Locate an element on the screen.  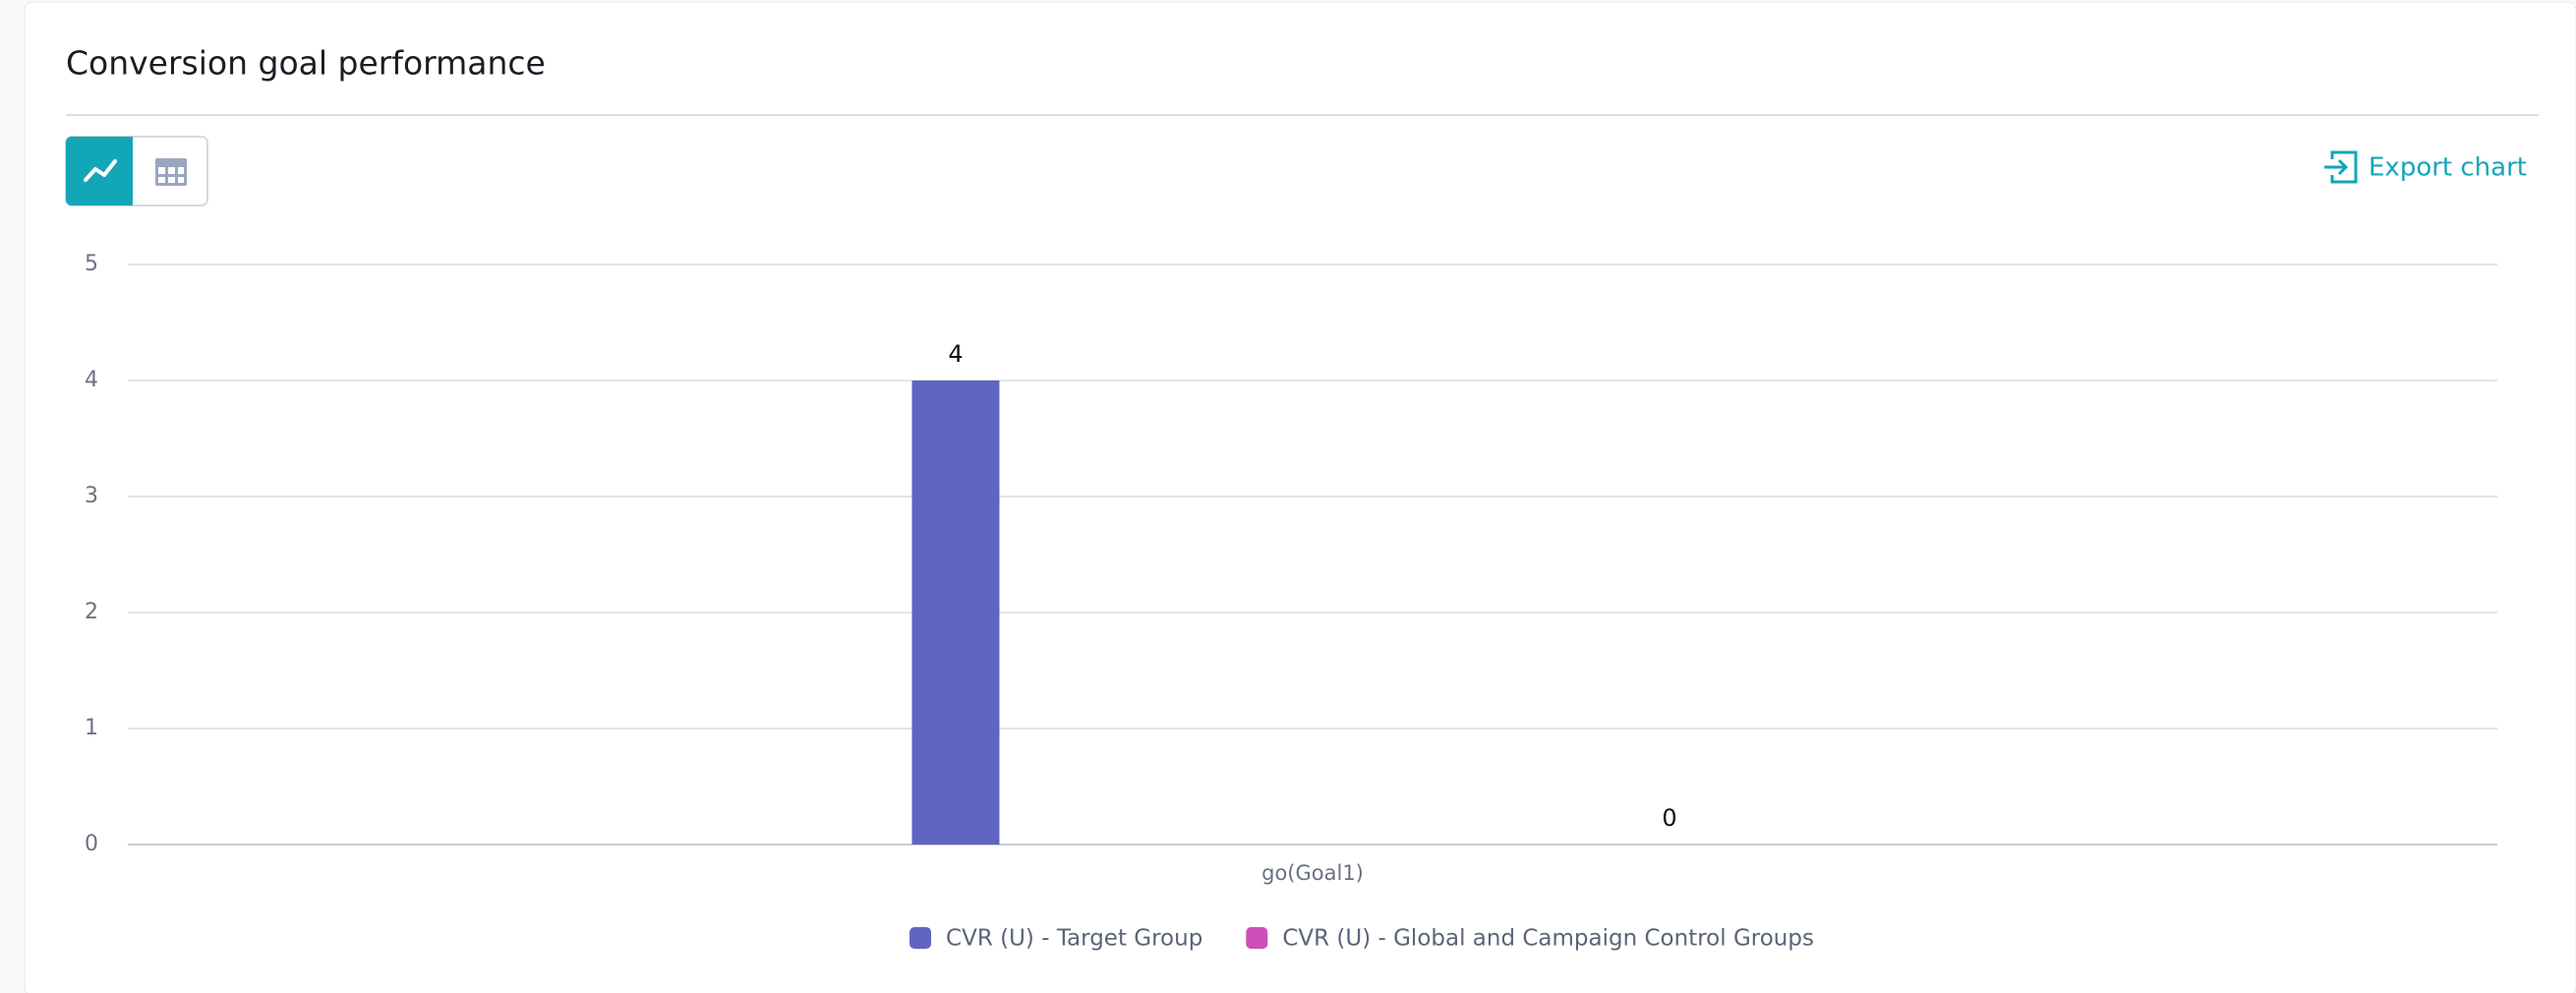
table-view-button is located at coordinates (171, 172).